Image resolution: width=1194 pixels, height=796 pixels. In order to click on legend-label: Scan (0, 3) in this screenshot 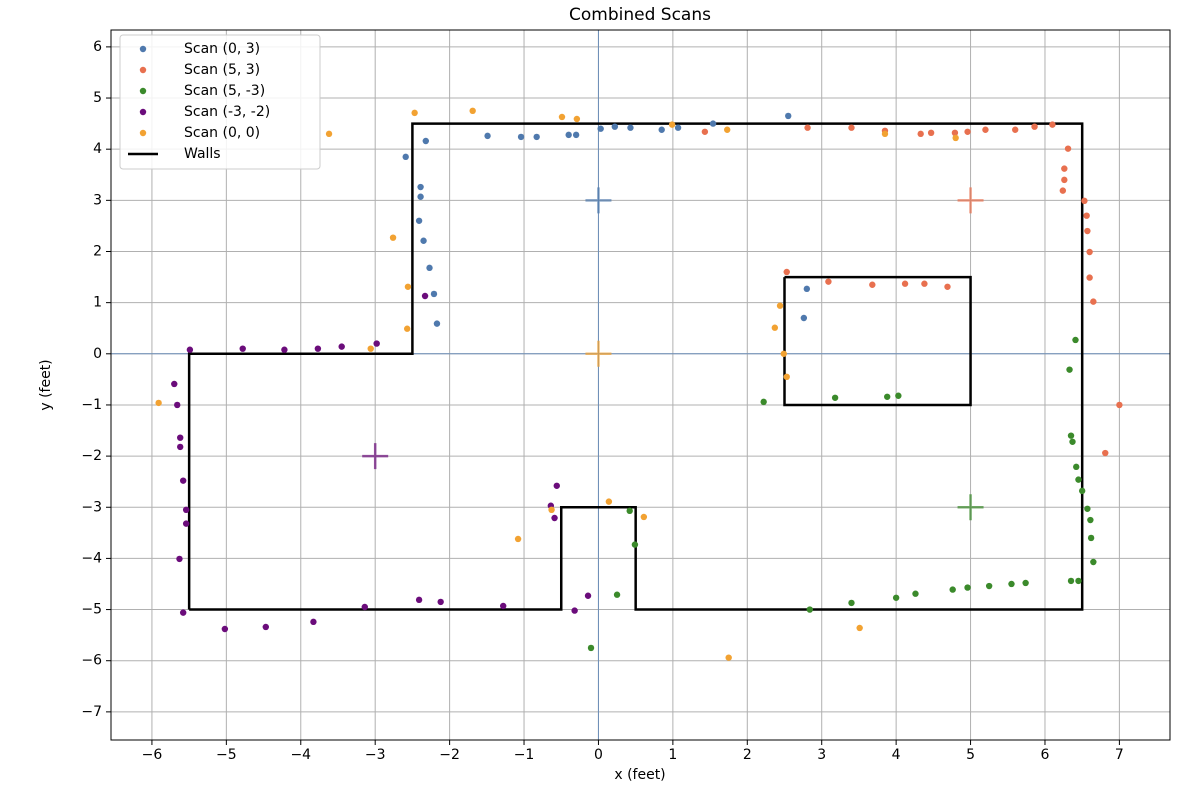, I will do `click(222, 49)`.